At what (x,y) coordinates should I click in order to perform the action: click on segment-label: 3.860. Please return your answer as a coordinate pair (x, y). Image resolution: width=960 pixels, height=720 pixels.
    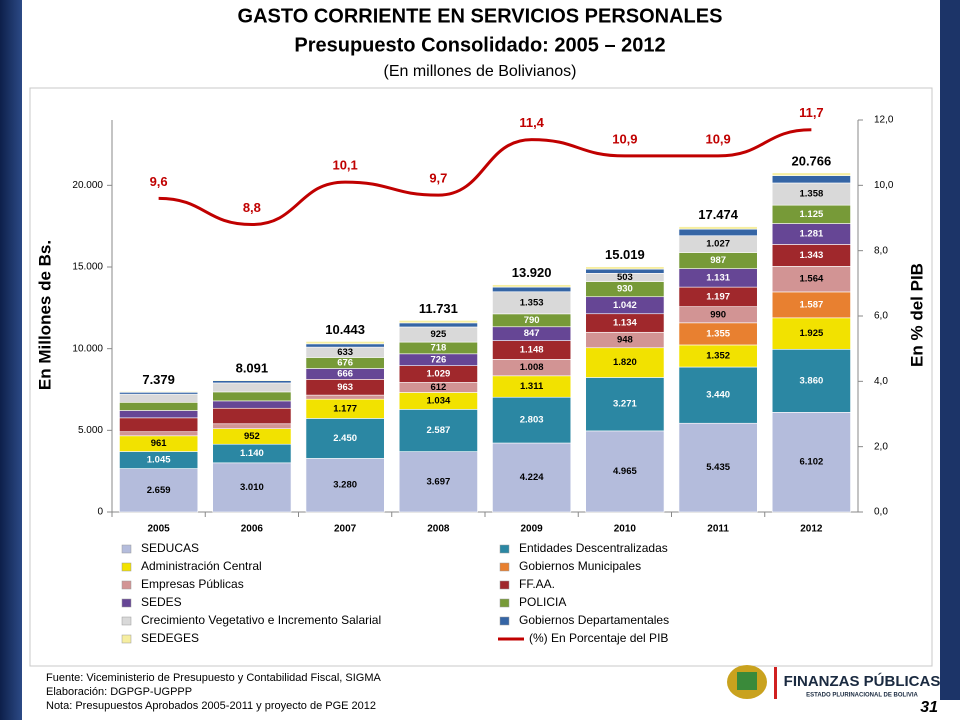
    Looking at the image, I should click on (811, 380).